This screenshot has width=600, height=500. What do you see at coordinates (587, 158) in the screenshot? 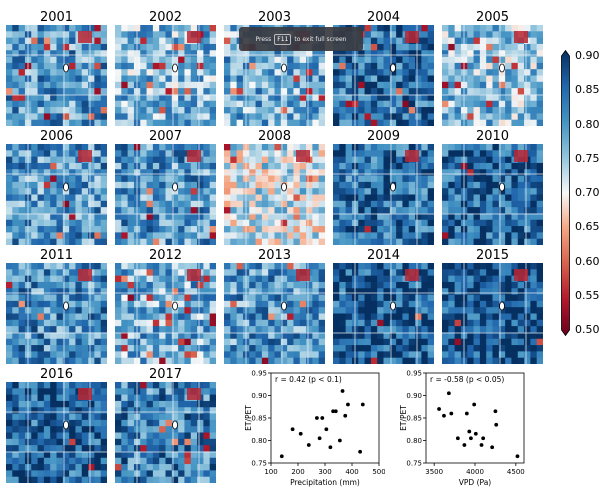
I see `colorbar-tick-label: 0.75` at bounding box center [587, 158].